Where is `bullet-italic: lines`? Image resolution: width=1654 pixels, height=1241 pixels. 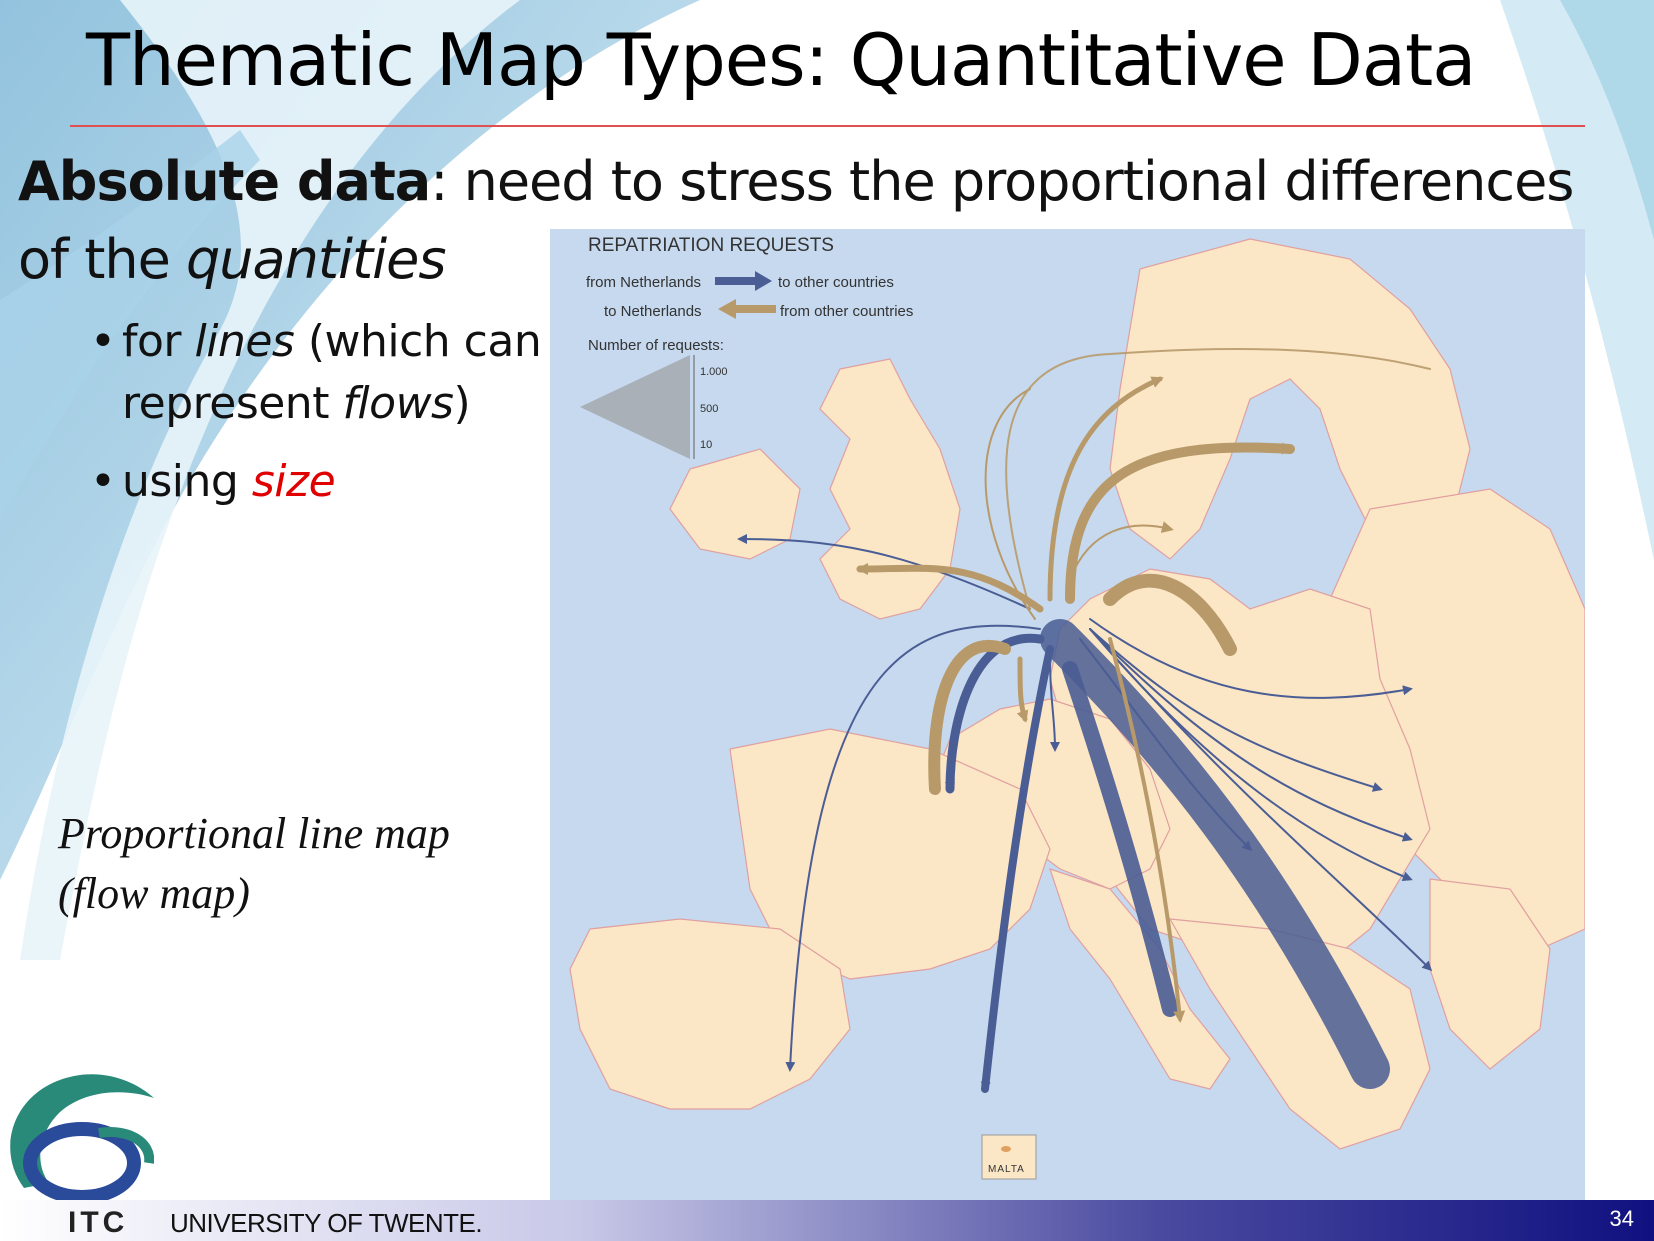 bullet-italic: lines is located at coordinates (244, 341).